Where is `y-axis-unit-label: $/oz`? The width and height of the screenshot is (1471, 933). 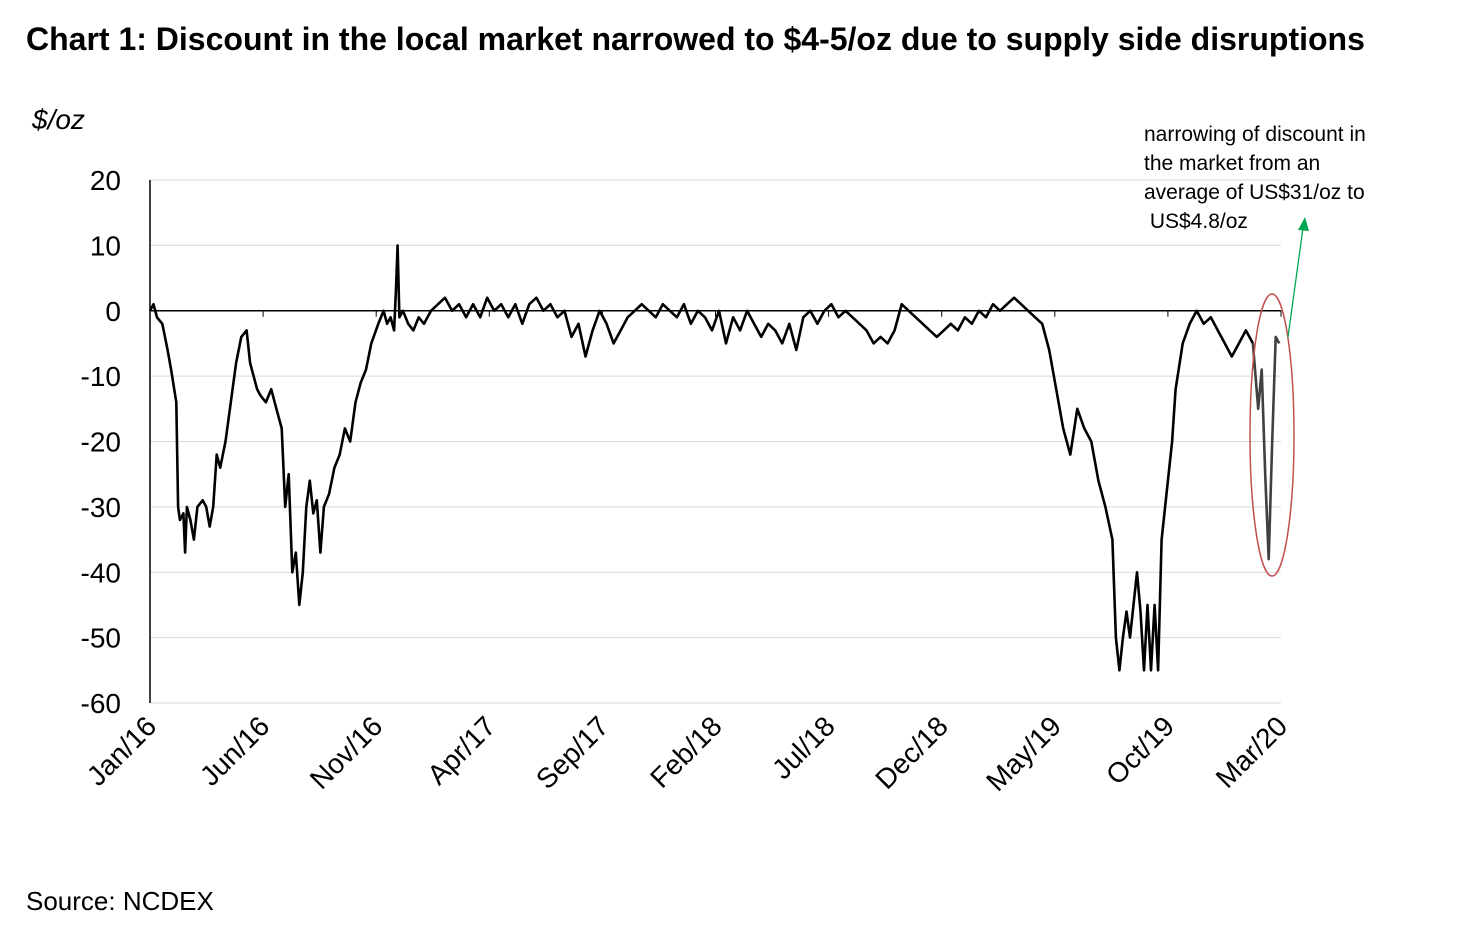
y-axis-unit-label: $/oz is located at coordinates (58, 119).